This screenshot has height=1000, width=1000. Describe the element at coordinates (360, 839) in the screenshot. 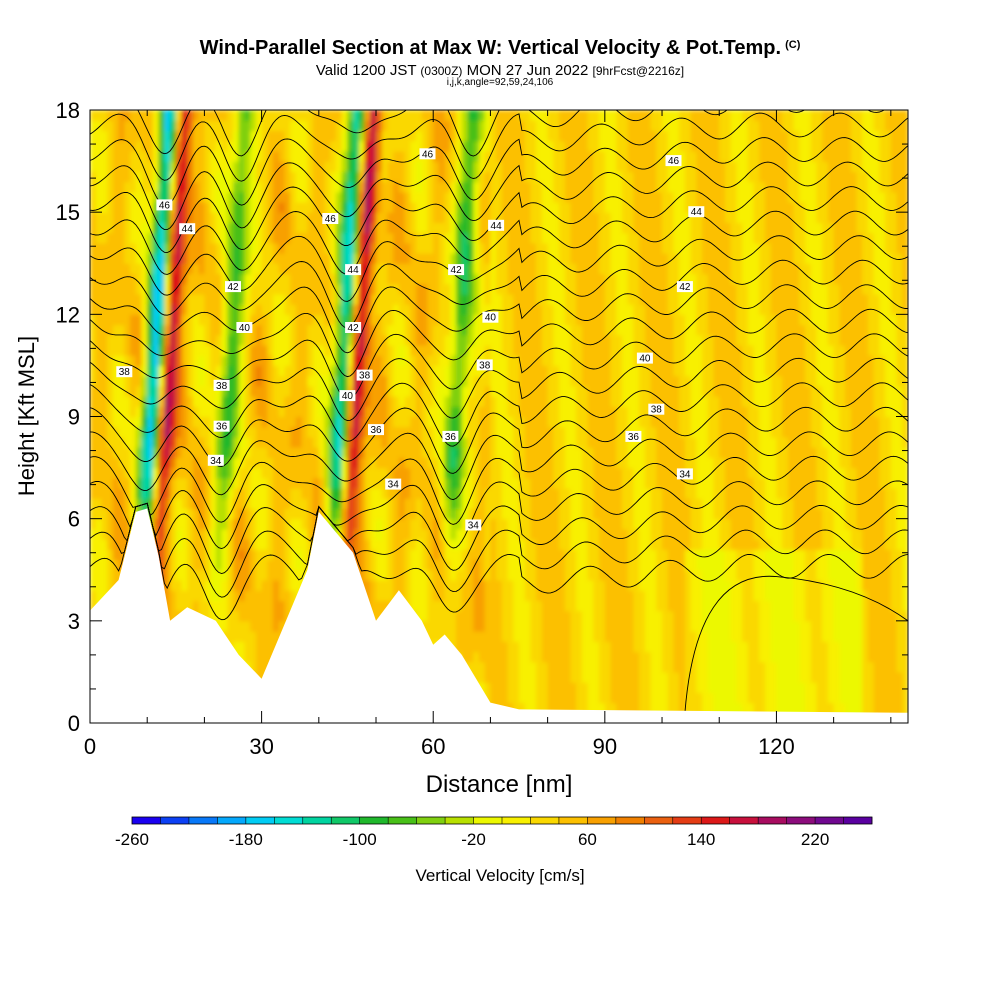

I see `colorbar-tick-label: -100` at that location.